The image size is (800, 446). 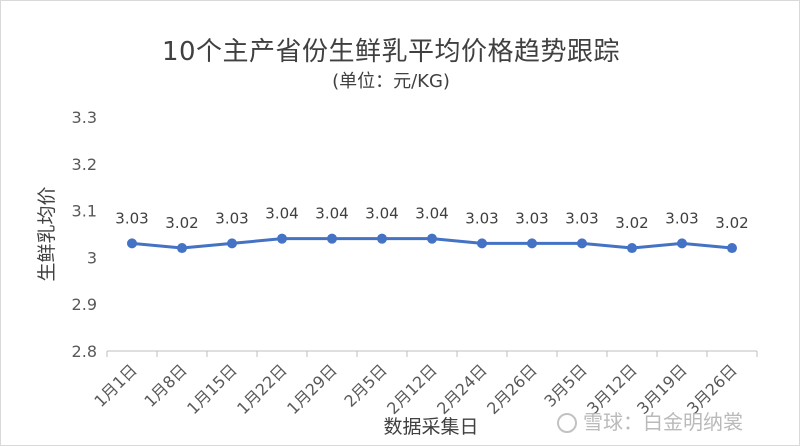 What do you see at coordinates (432, 353) in the screenshot?
I see `axes` at bounding box center [432, 353].